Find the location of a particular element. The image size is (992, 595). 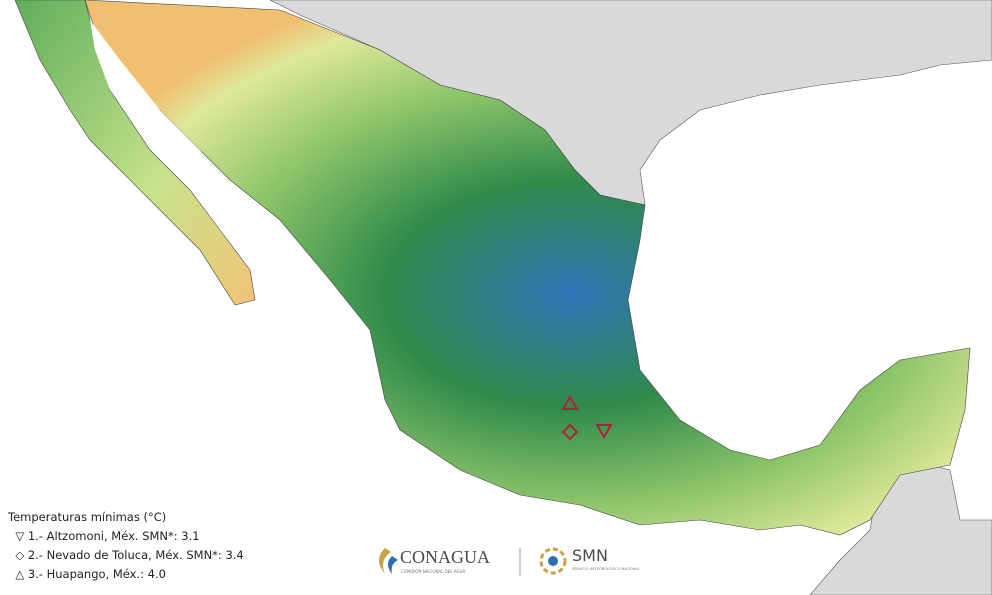

smn-subtitle: SERVICIO METEOROLÓGICO NACIONAL is located at coordinates (606, 568).